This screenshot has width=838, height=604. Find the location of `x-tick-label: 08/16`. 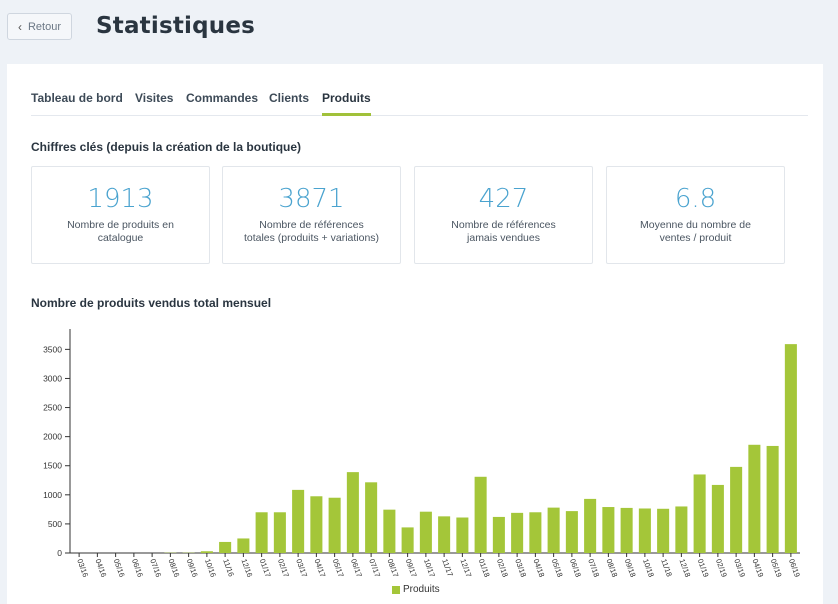

x-tick-label: 08/16 is located at coordinates (173, 568).